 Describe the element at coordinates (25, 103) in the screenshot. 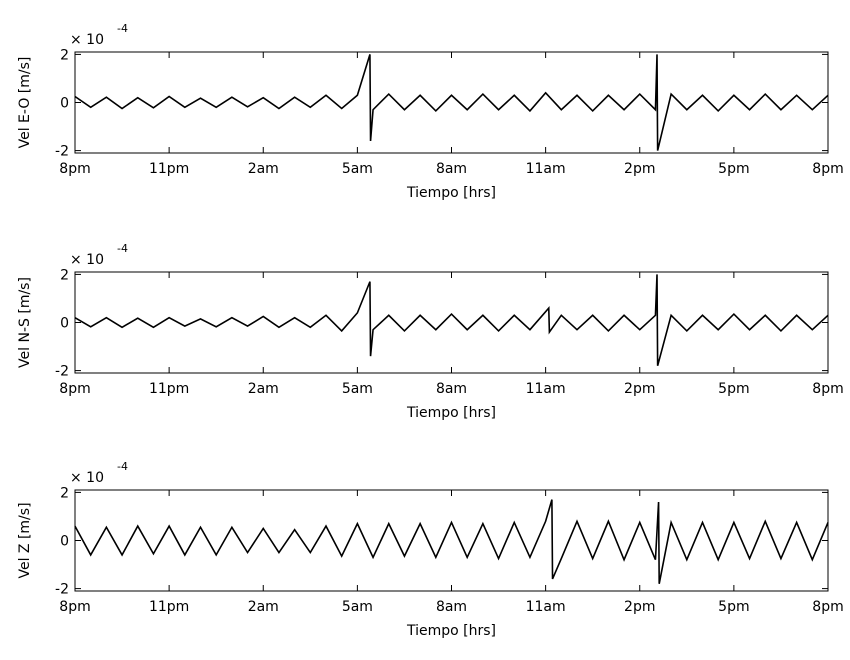

I see `y-axis-label: Vel E-O [m/s]` at that location.